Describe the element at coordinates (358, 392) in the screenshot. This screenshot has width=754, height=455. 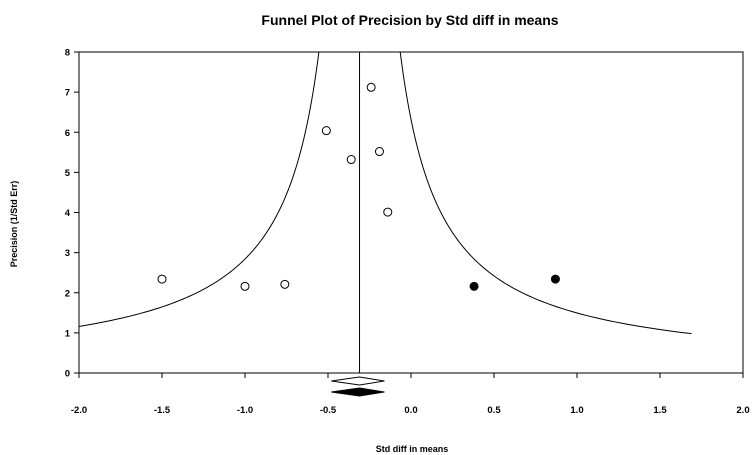
I see `adjusted-summary-diamond` at that location.